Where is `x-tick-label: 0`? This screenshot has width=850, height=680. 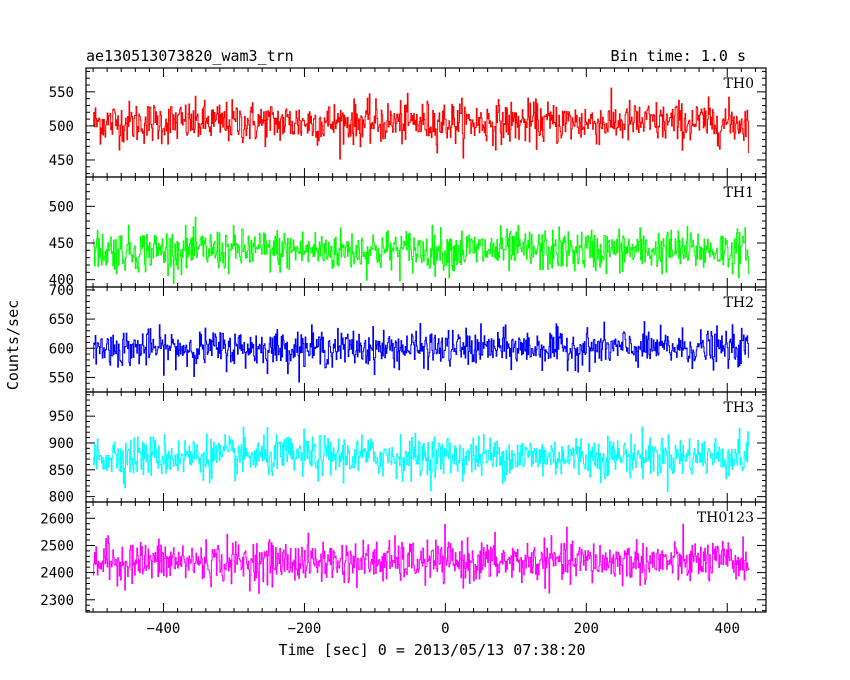
x-tick-label: 0 is located at coordinates (445, 629).